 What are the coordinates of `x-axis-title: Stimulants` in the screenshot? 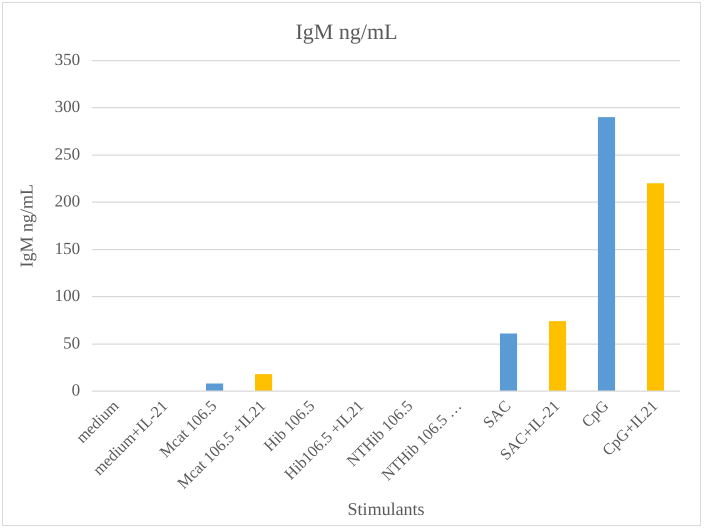 It's located at (386, 508).